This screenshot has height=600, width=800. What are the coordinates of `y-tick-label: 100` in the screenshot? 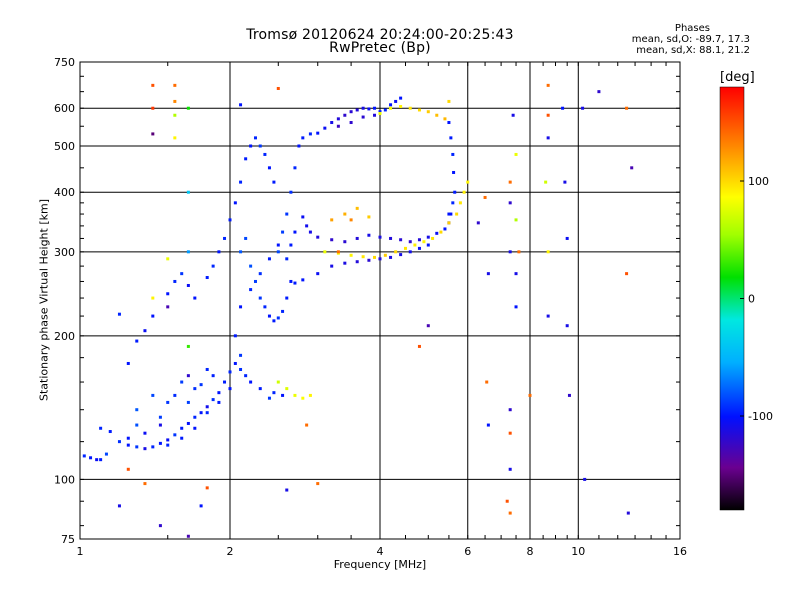 It's located at (64, 479).